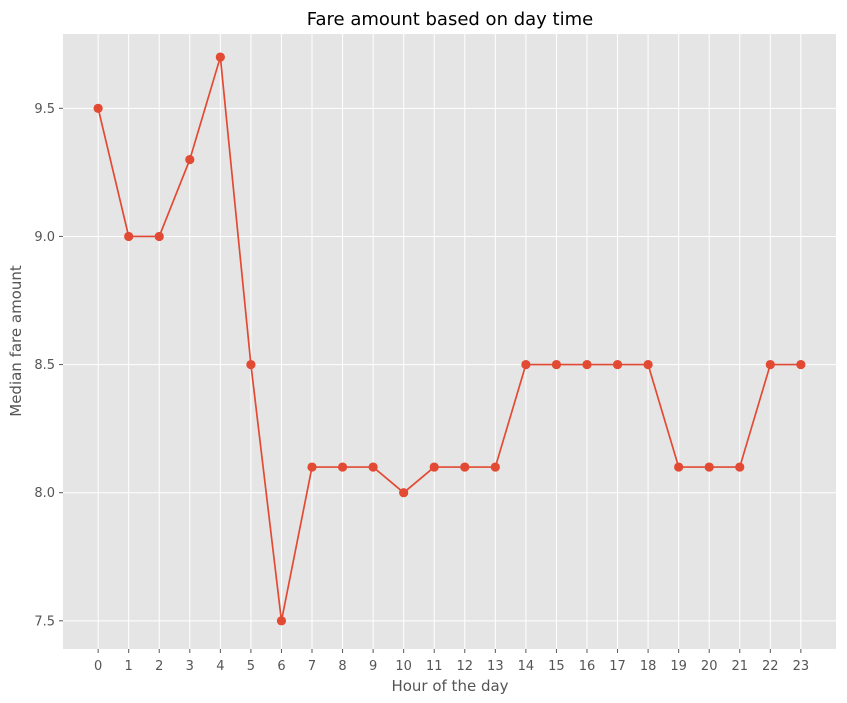 The height and width of the screenshot is (703, 847). I want to click on x-tick-label: 23, so click(801, 666).